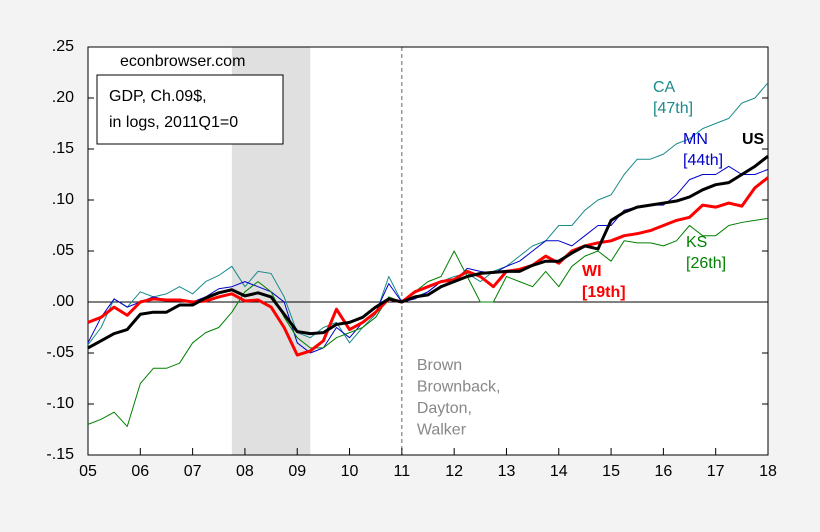  I want to click on series-rank: [47th], so click(673, 108).